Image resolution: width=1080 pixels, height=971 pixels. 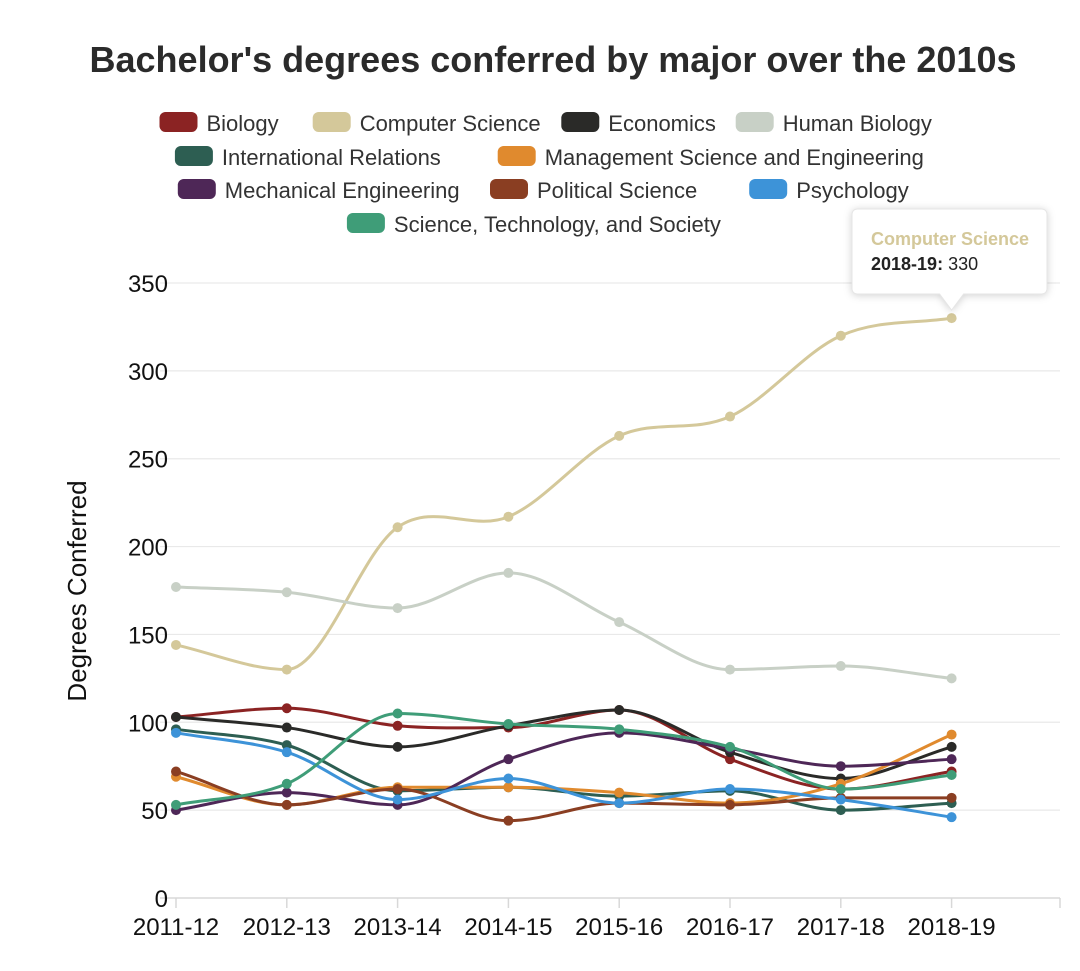 What do you see at coordinates (176, 927) in the screenshot?
I see `x-tick-label: 2011-12` at bounding box center [176, 927].